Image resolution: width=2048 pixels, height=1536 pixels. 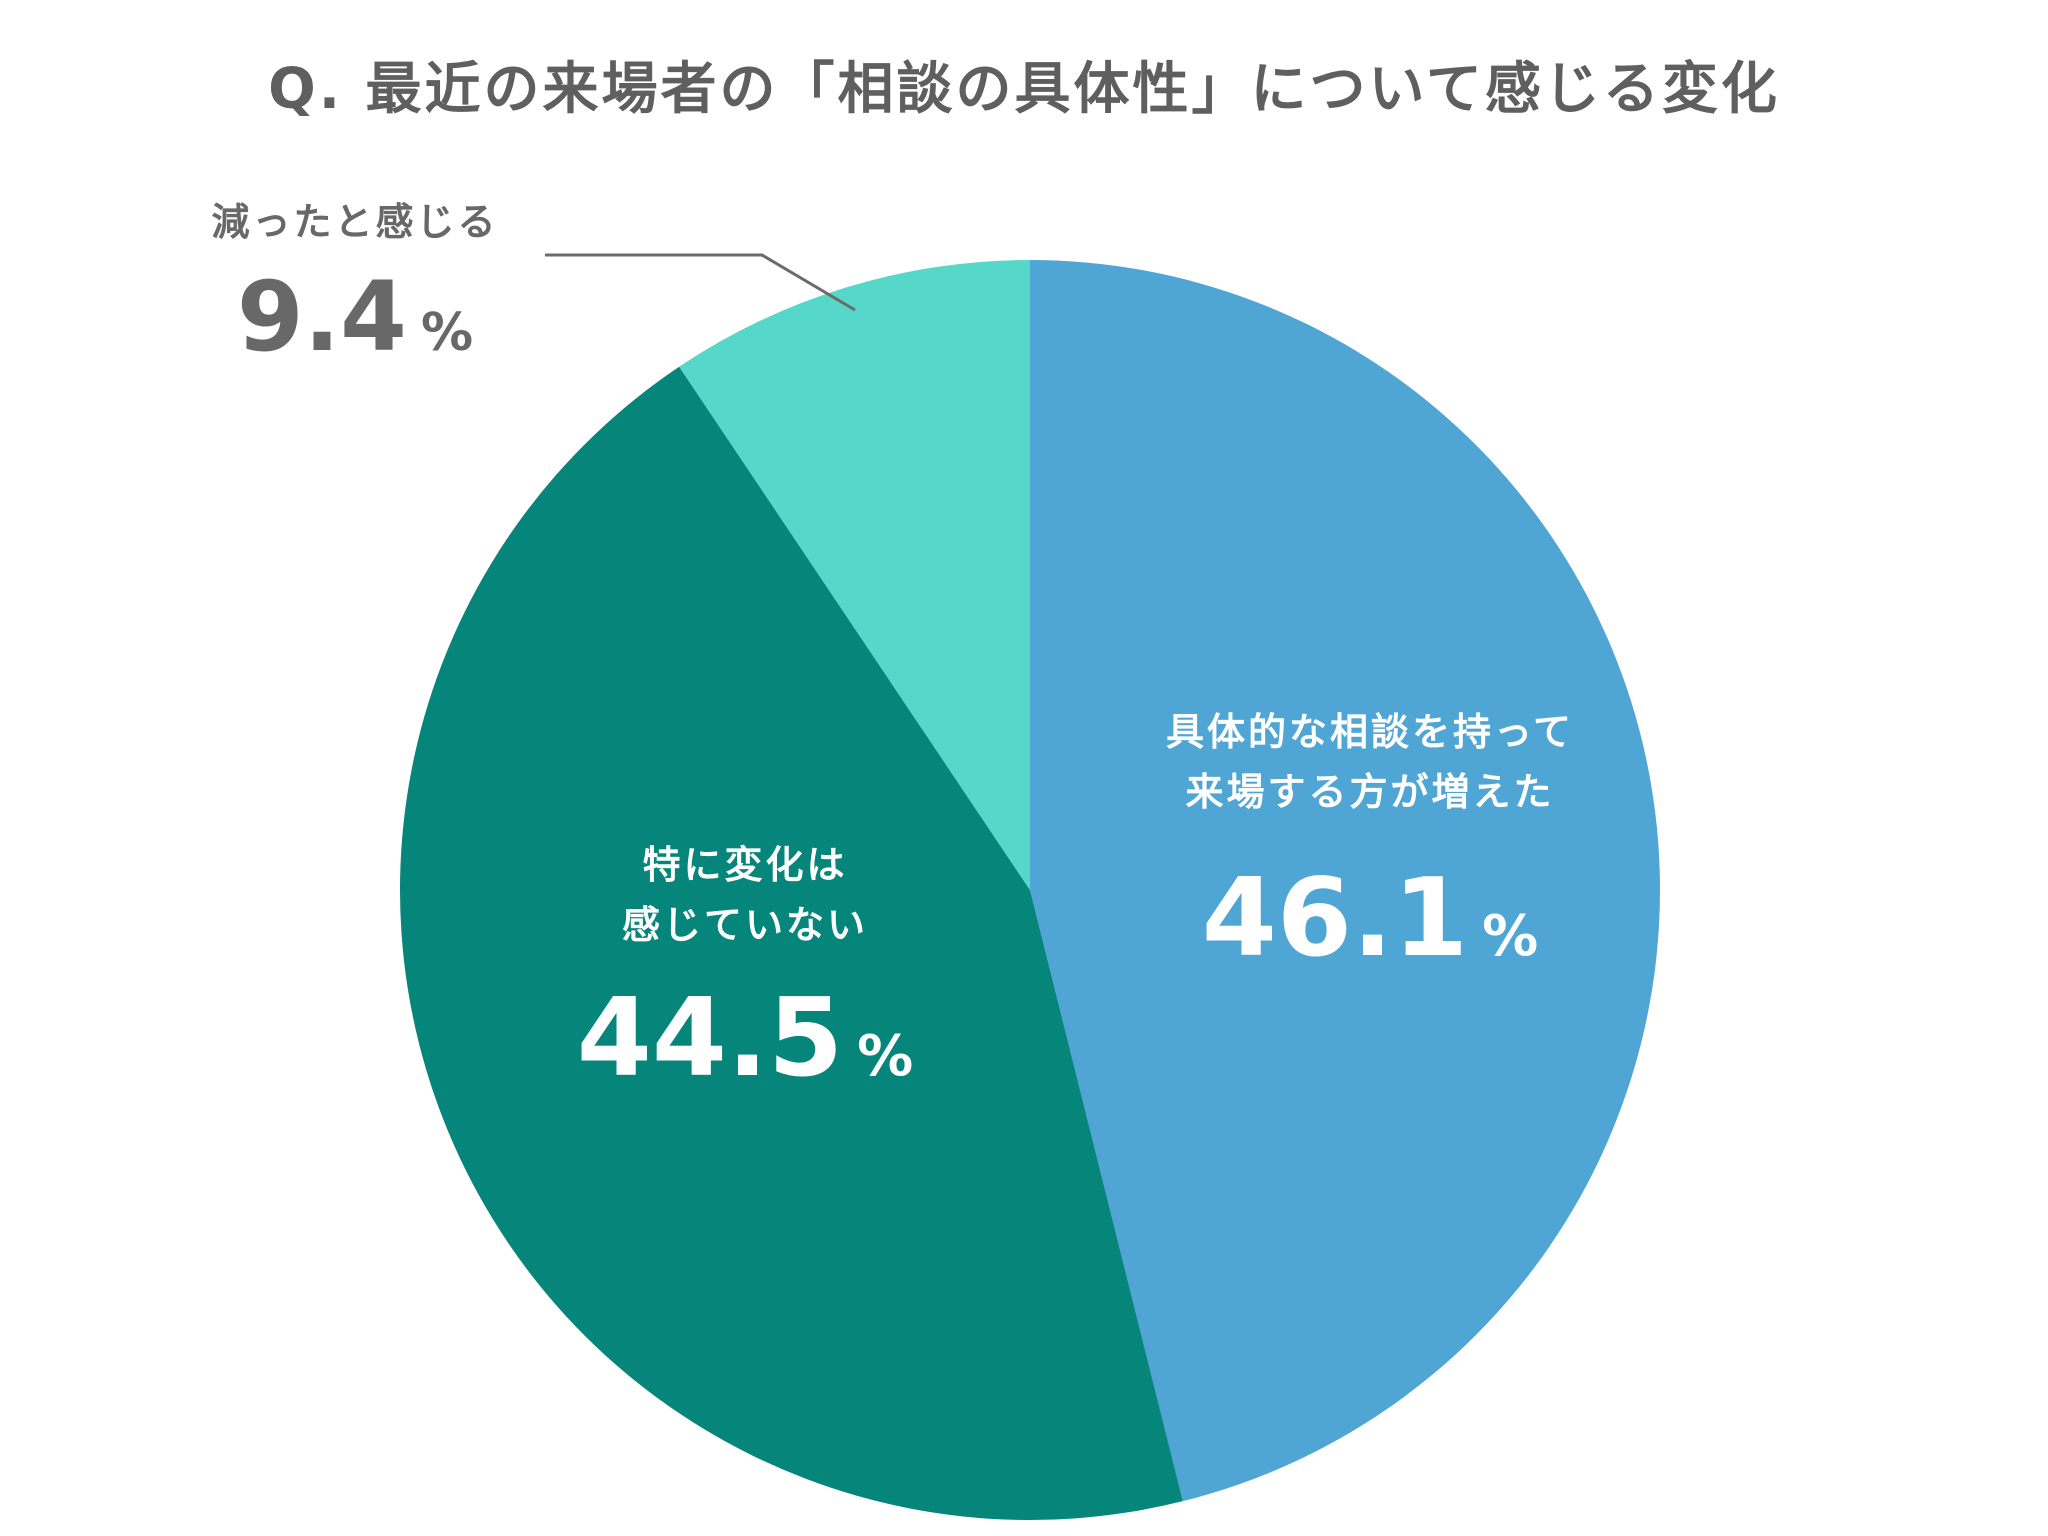 I want to click on slice-label-2-line-1: 特に変化は, so click(x=744, y=865).